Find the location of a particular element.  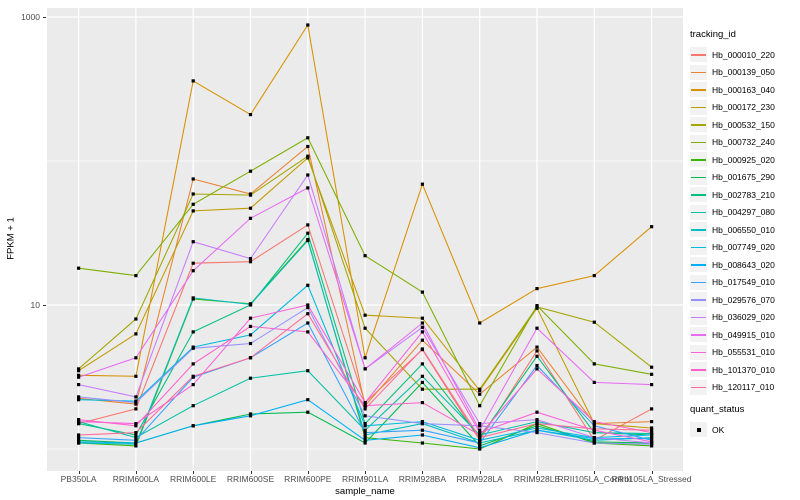

legend-entry-label: Hb_049915_010 is located at coordinates (743, 334).